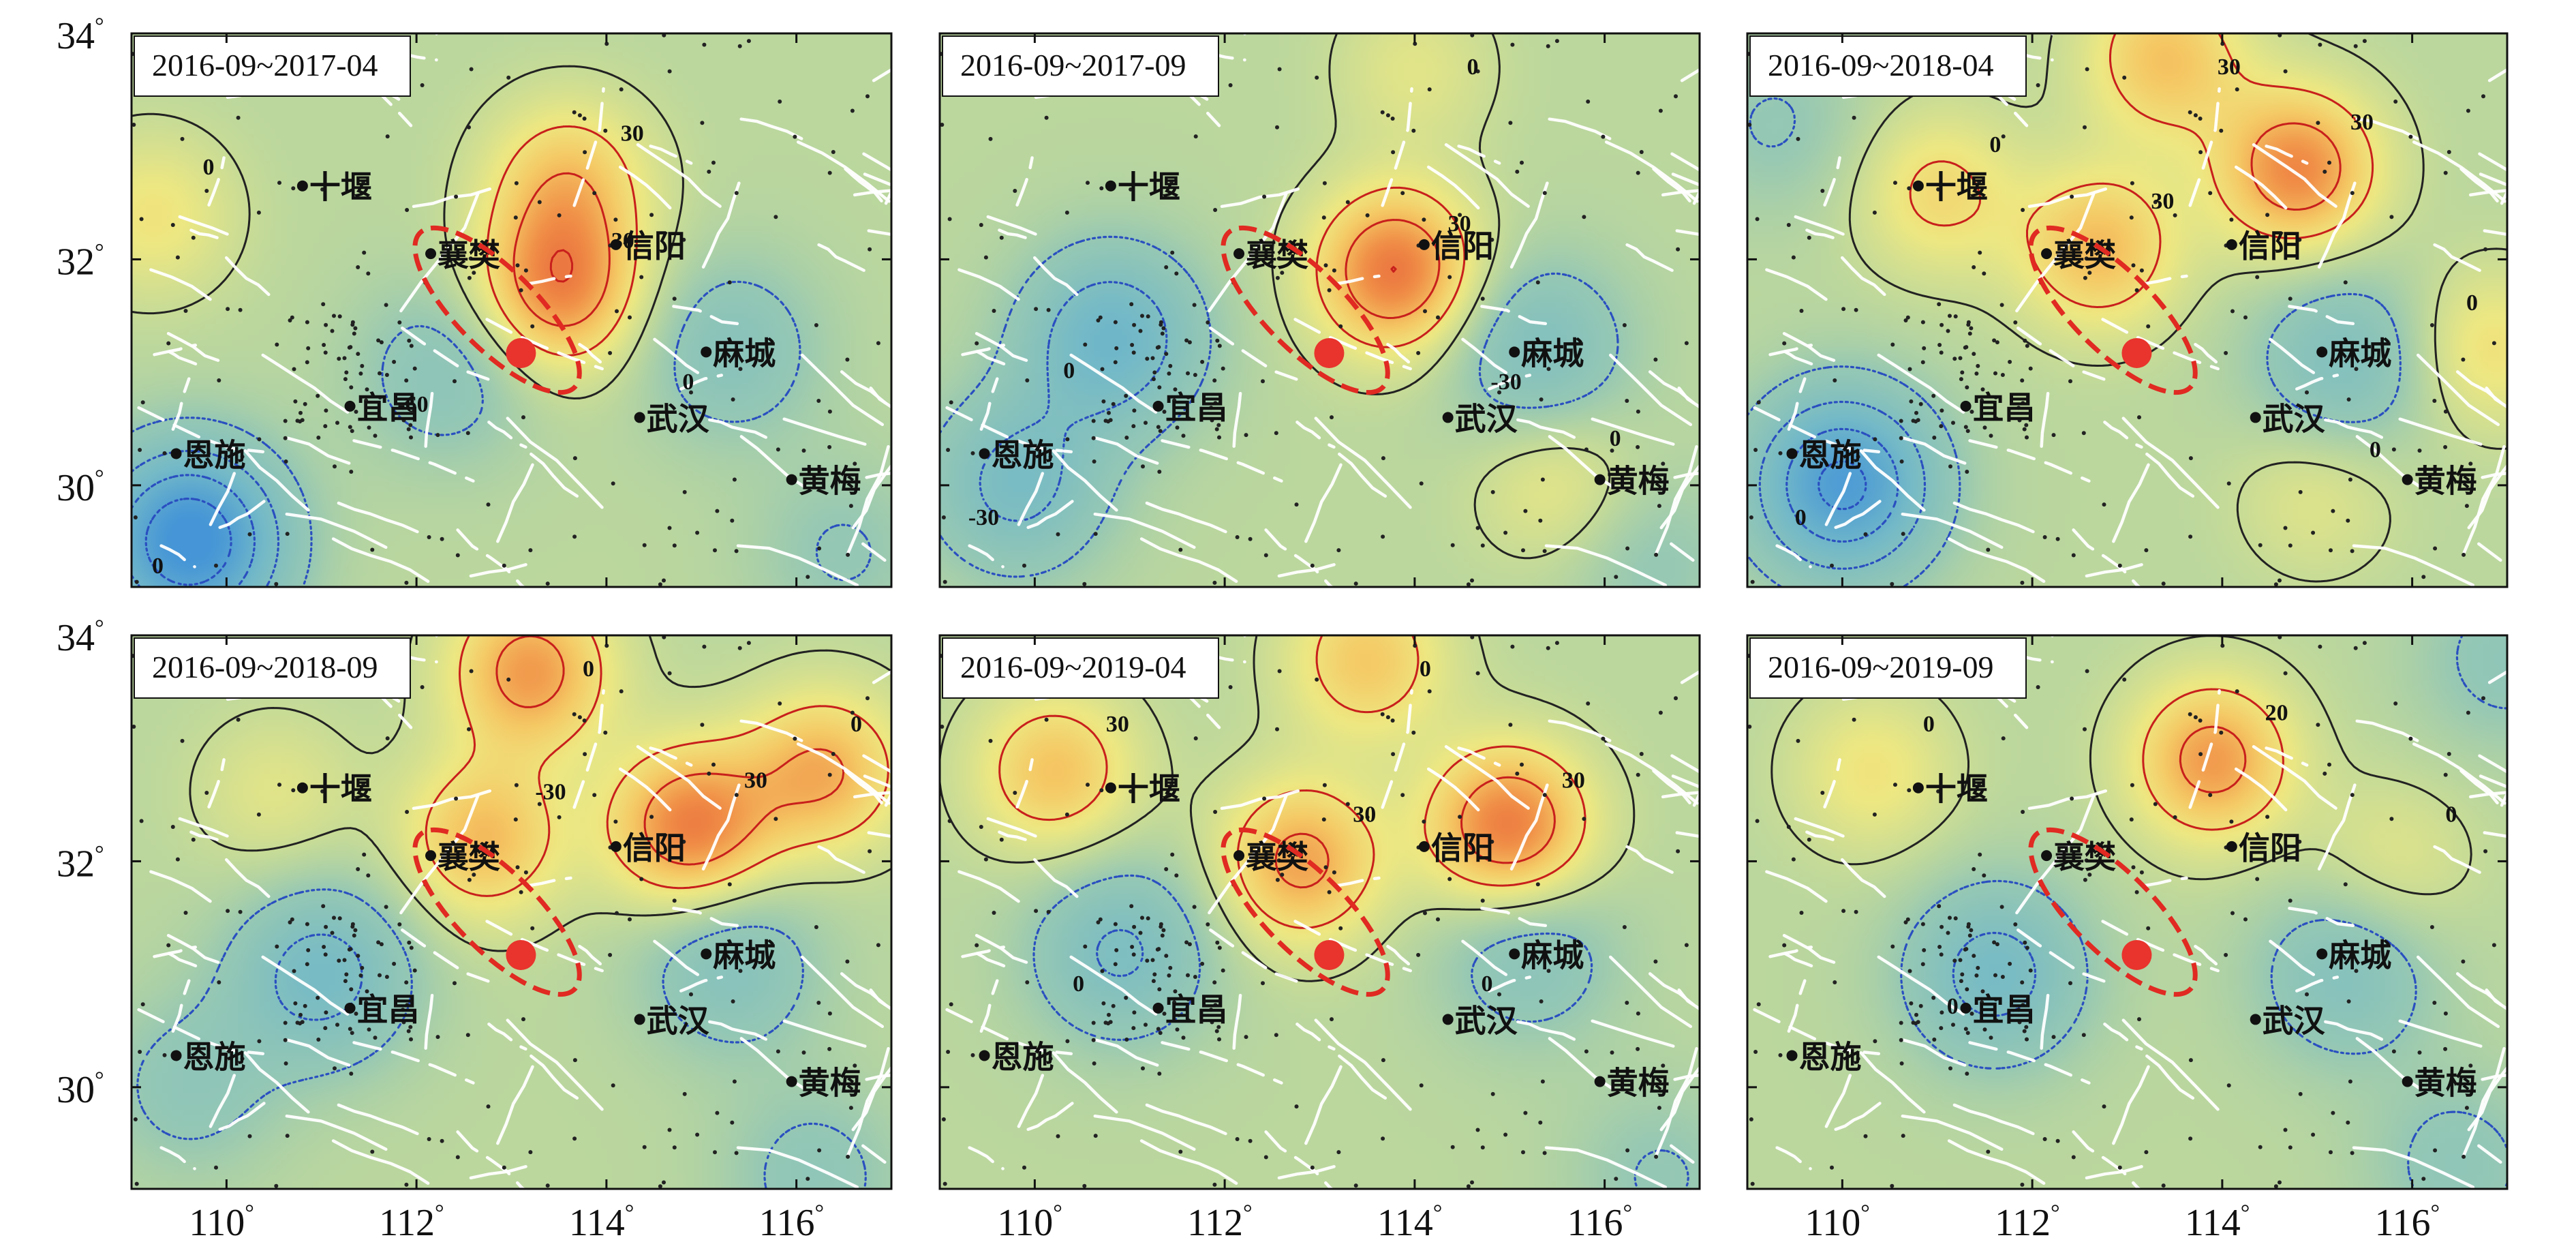  Describe the element at coordinates (1552, 353) in the screenshot. I see `city-label: 麻城` at that location.